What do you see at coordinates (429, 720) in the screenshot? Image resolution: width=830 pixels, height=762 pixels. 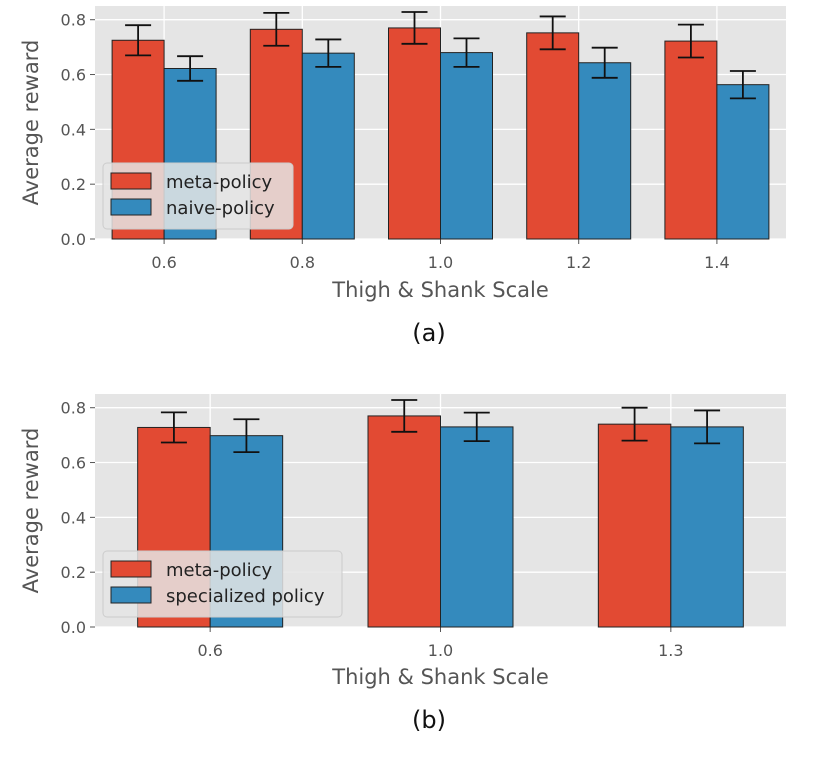 I see `figure-caption: (b)` at bounding box center [429, 720].